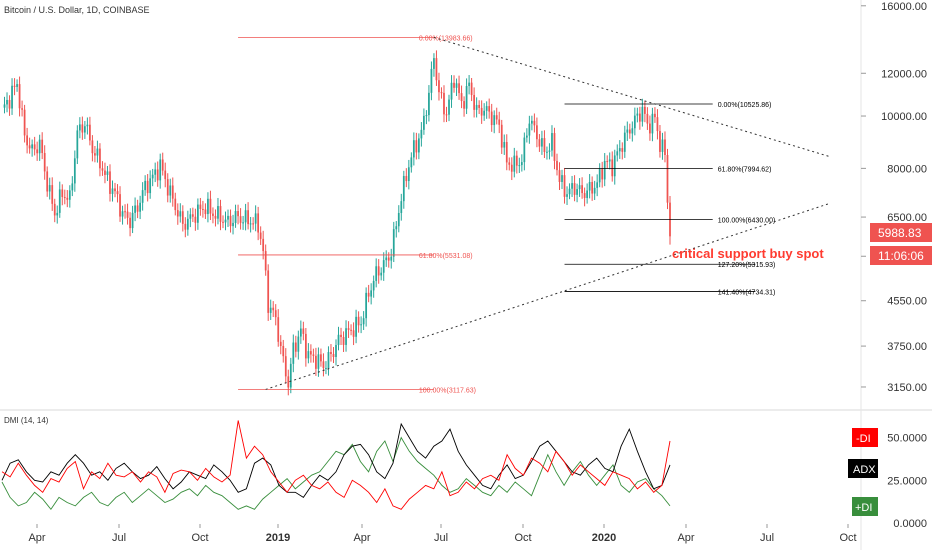 The height and width of the screenshot is (550, 932). What do you see at coordinates (907, 169) in the screenshot?
I see `price-tick-label: 8000.00` at bounding box center [907, 169].